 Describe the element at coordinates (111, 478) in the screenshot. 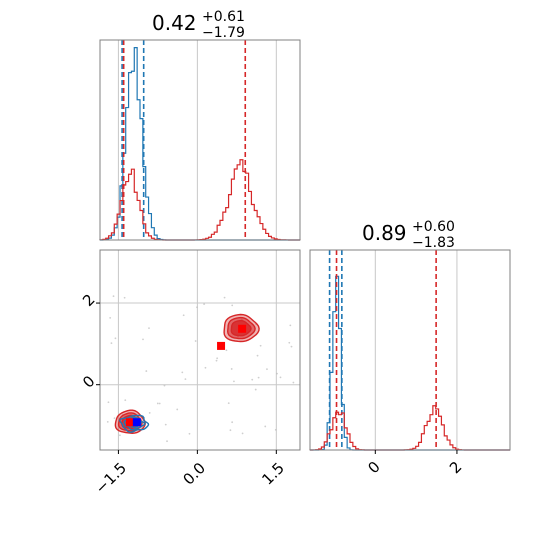

I see `x-tick-label-0: −1.5` at that location.